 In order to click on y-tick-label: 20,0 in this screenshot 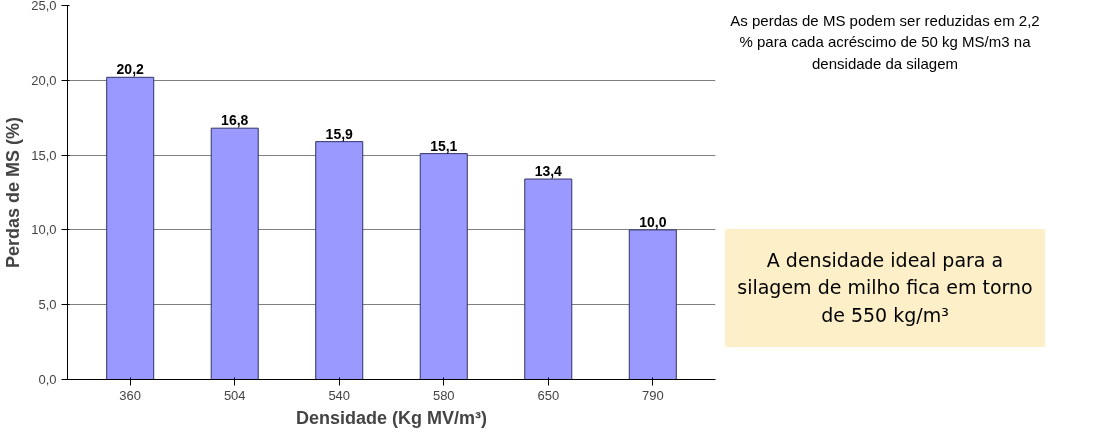, I will do `click(44, 80)`.